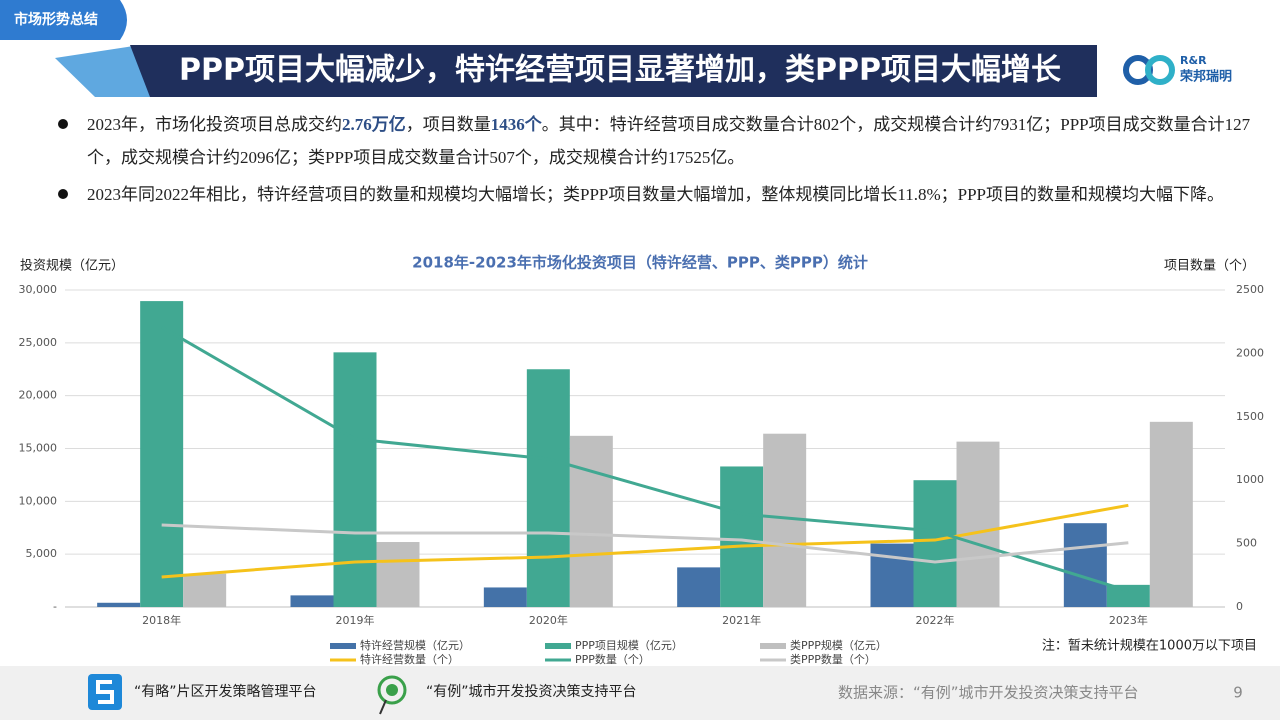 The image size is (1280, 720). I want to click on bullet-emphasis: 1436个, so click(516, 124).